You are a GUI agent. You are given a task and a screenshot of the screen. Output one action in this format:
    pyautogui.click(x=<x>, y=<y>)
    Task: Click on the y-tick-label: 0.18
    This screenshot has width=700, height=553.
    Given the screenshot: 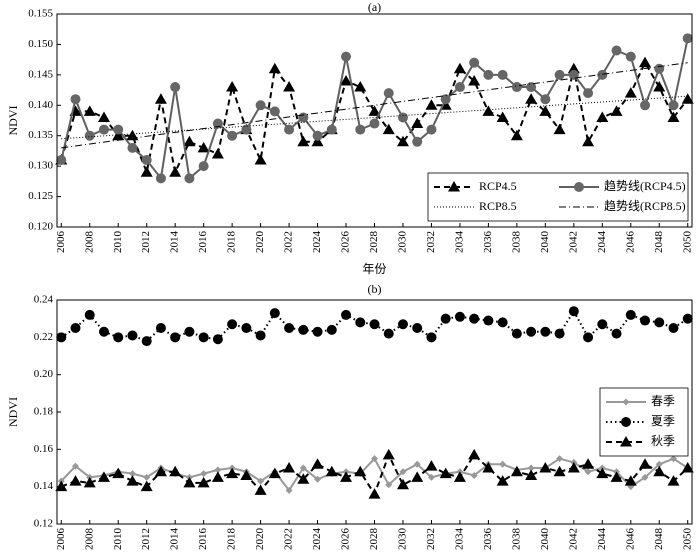 What is the action you would take?
    pyautogui.click(x=44, y=412)
    